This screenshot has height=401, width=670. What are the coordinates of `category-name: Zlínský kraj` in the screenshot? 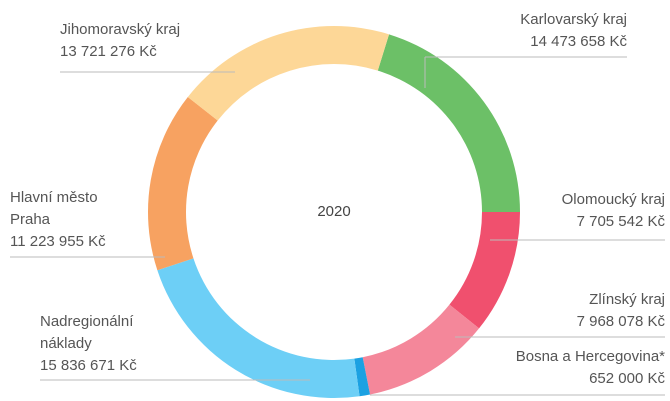 It's located at (627, 299).